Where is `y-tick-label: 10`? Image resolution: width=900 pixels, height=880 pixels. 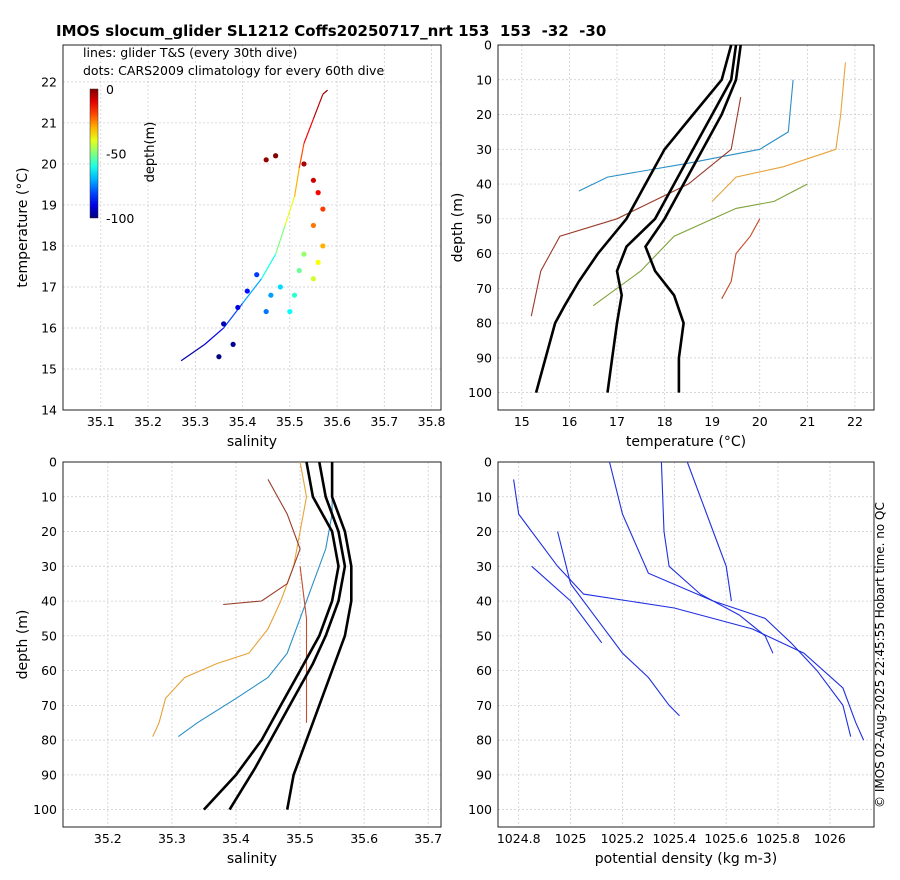 y-tick-label: 10 is located at coordinates (484, 79).